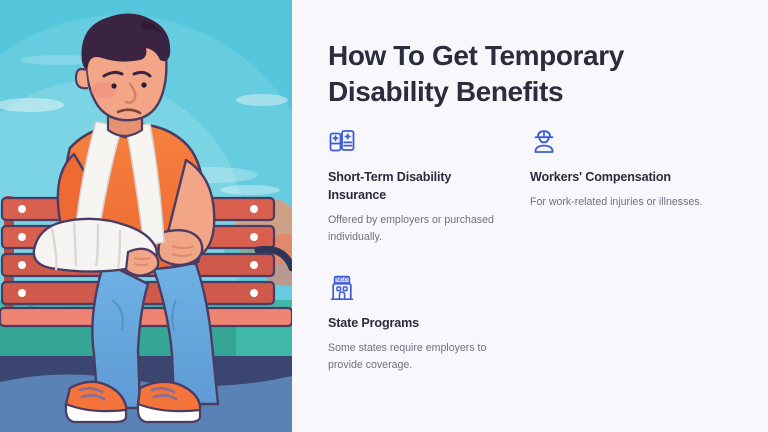 The width and height of the screenshot is (768, 432). What do you see at coordinates (142, 74) in the screenshot?
I see `eyebrow-right` at bounding box center [142, 74].